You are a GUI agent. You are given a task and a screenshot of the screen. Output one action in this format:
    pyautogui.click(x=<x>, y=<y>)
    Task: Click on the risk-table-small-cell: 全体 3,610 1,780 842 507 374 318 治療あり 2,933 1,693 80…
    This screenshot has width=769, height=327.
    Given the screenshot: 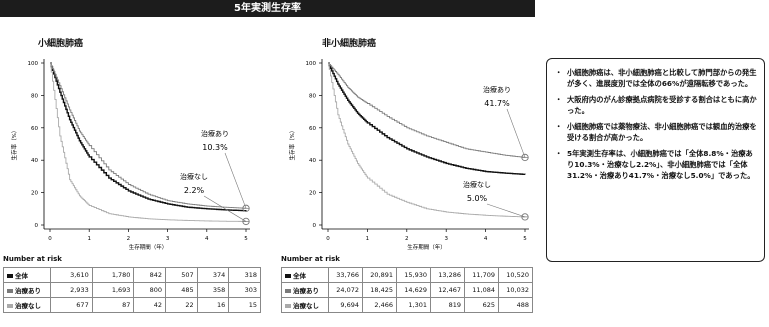 What is the action you would take?
    pyautogui.click(x=132, y=290)
    